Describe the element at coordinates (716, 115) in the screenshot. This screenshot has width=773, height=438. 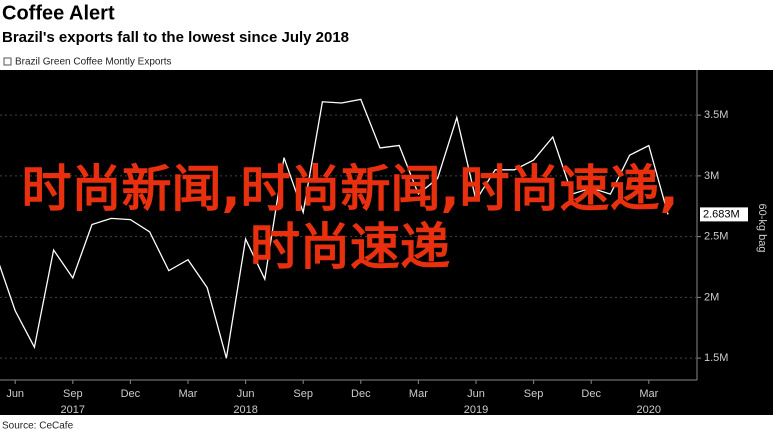
I see `y-tick-label: 3.5M` at that location.